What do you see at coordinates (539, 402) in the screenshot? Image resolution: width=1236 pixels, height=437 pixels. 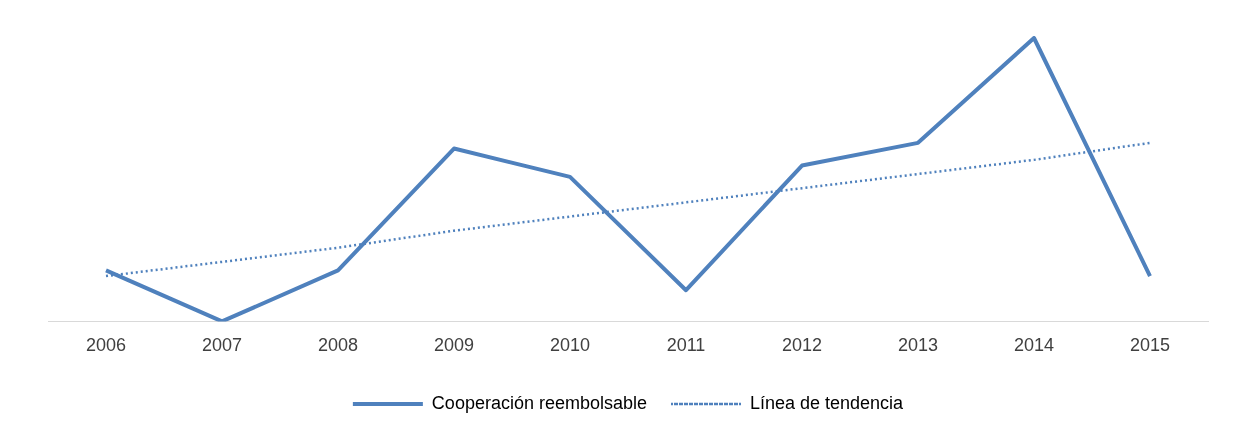 I see `legend-label: Cooperación reembolsable` at bounding box center [539, 402].